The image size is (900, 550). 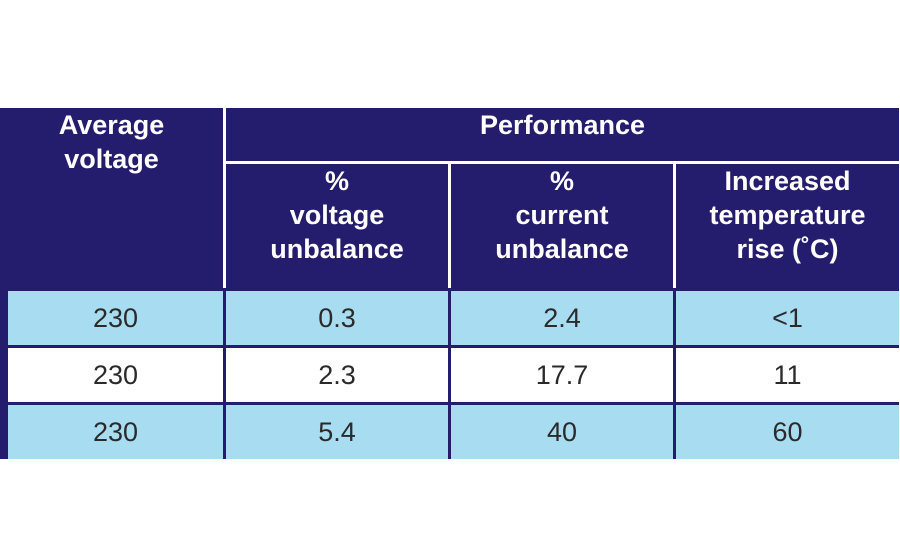 I want to click on table-row: 230 0.3 2.4 <1, so click(x=450, y=316).